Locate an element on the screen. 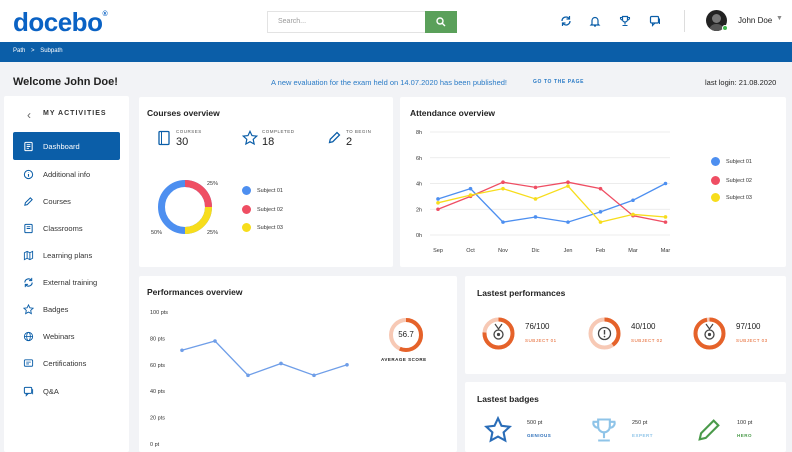  sidebar-item-label: Q&A is located at coordinates (51, 391).